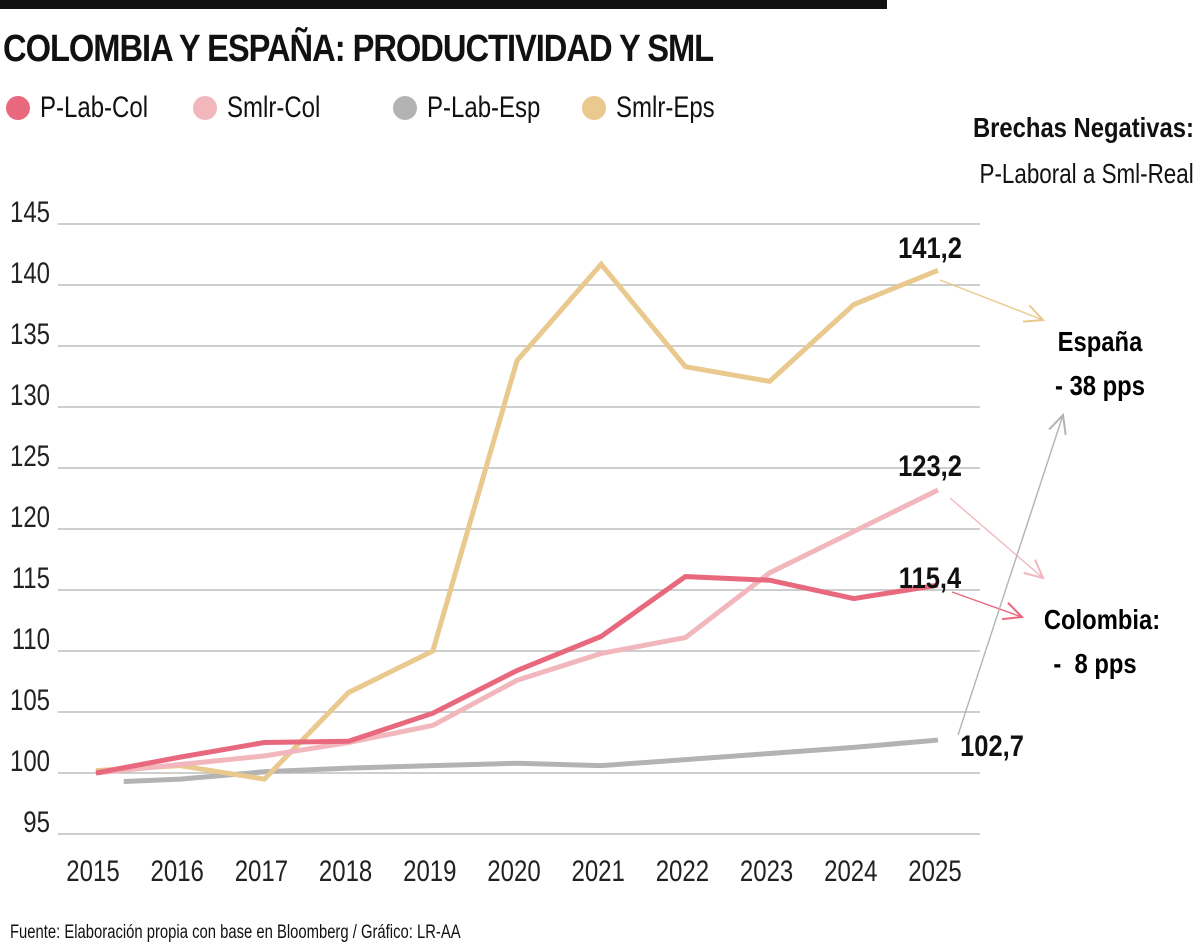  Describe the element at coordinates (1102, 502) in the screenshot. I see `gap-annotations: España - 38 pps Colombia: - 8 pps` at that location.